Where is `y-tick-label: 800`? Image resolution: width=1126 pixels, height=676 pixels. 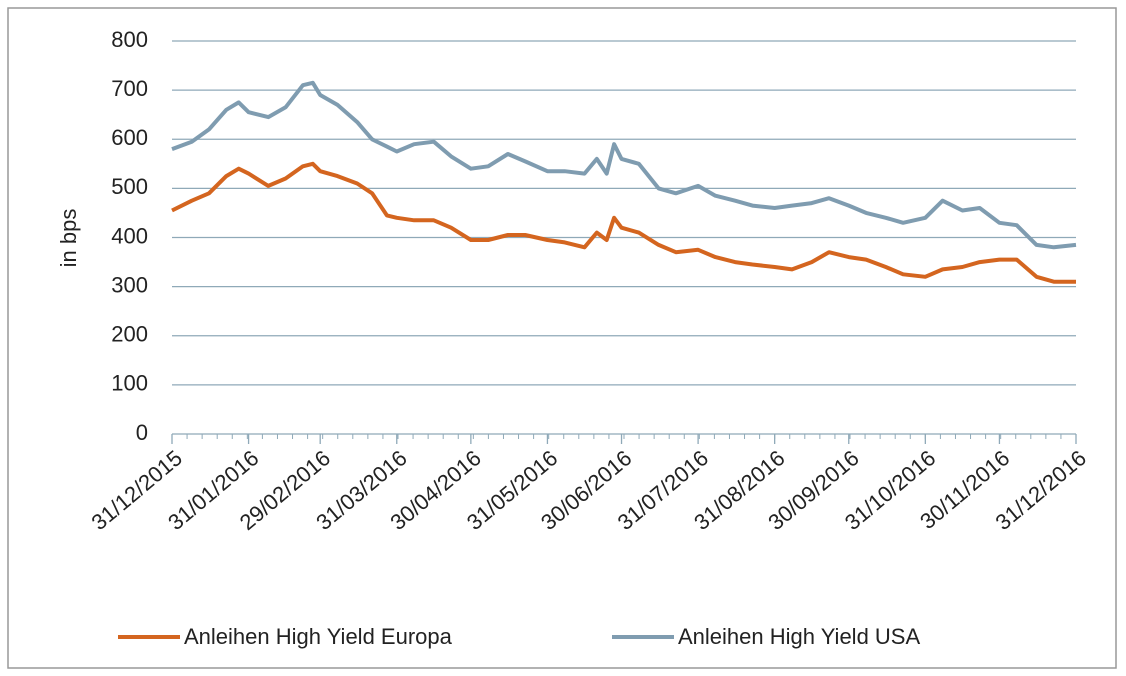 y-tick-label: 800 is located at coordinates (129, 39).